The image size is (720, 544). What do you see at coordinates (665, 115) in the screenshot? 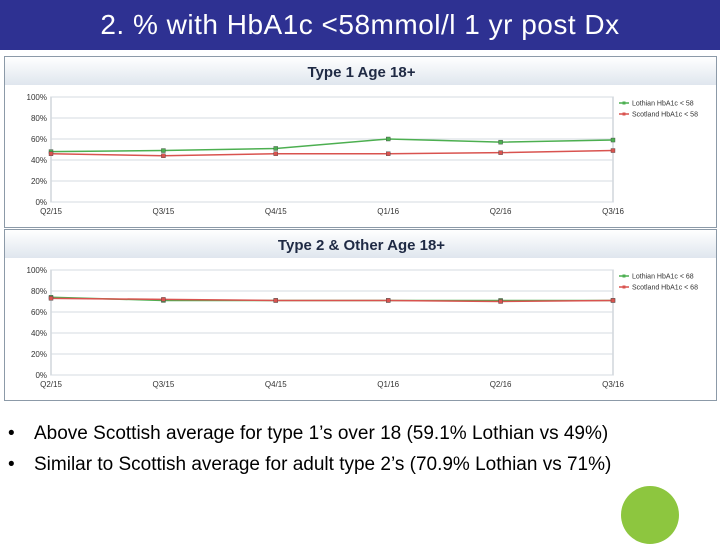
I see `legend-label: Scotland HbA1c < 58` at bounding box center [665, 115].